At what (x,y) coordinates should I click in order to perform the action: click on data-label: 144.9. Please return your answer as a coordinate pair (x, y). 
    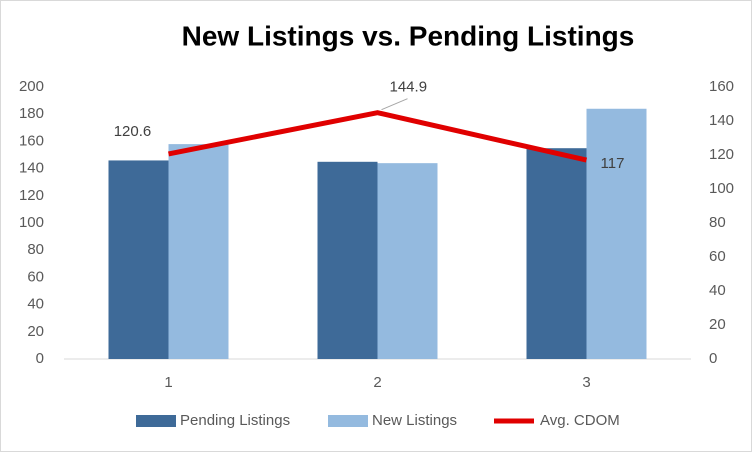
    Looking at the image, I should click on (409, 87).